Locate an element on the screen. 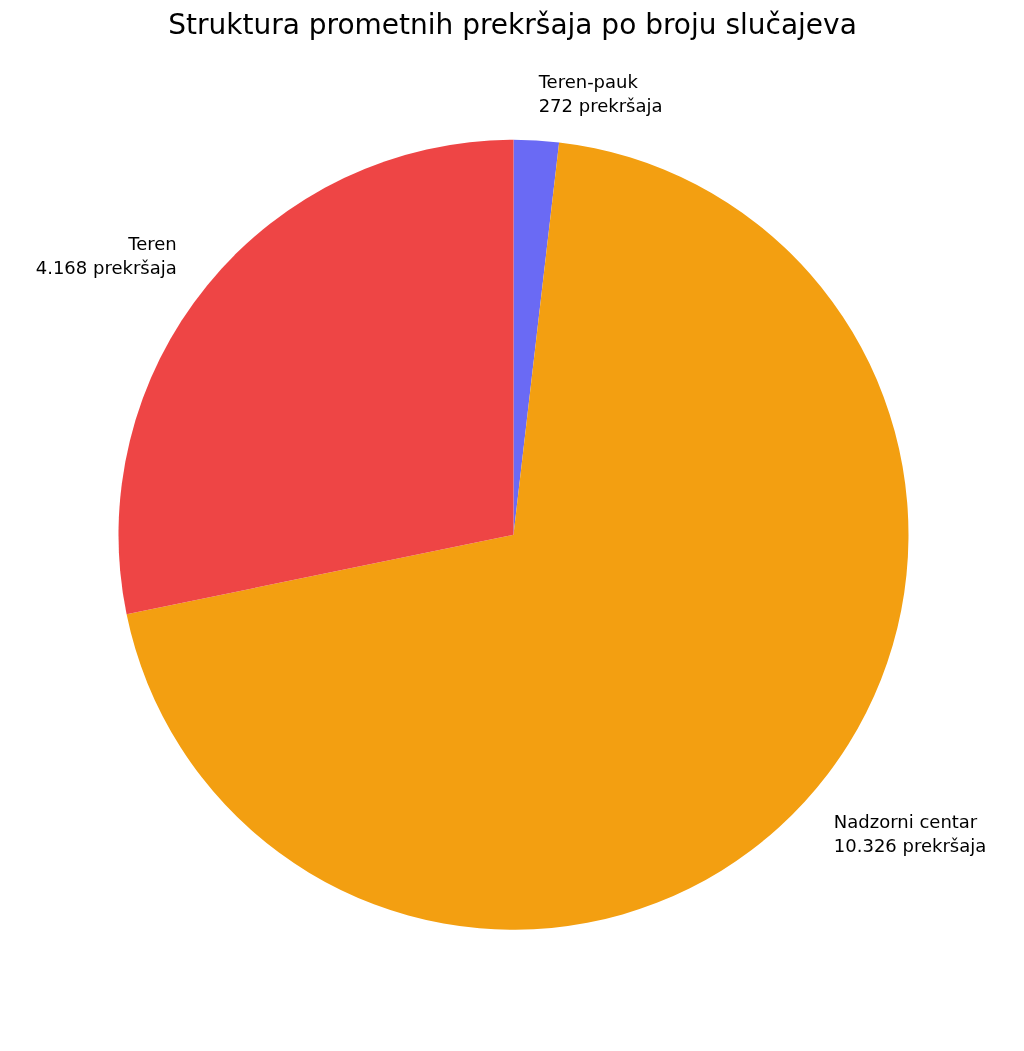  slice-label: Nadzorni centar is located at coordinates (905, 821).